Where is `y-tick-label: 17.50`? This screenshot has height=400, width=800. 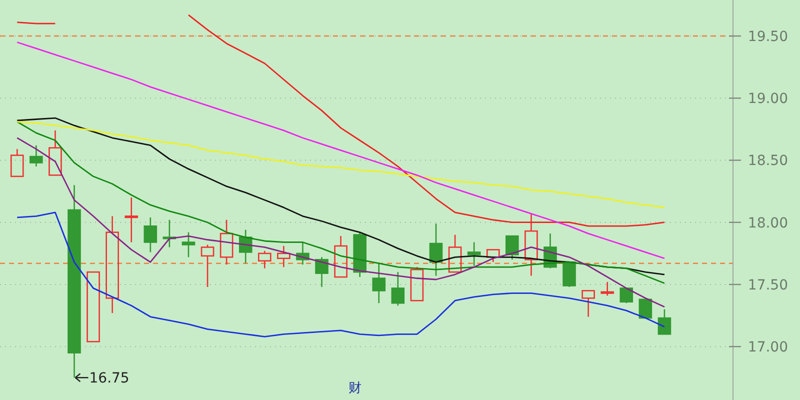
y-tick-label: 17.50 is located at coordinates (768, 285).